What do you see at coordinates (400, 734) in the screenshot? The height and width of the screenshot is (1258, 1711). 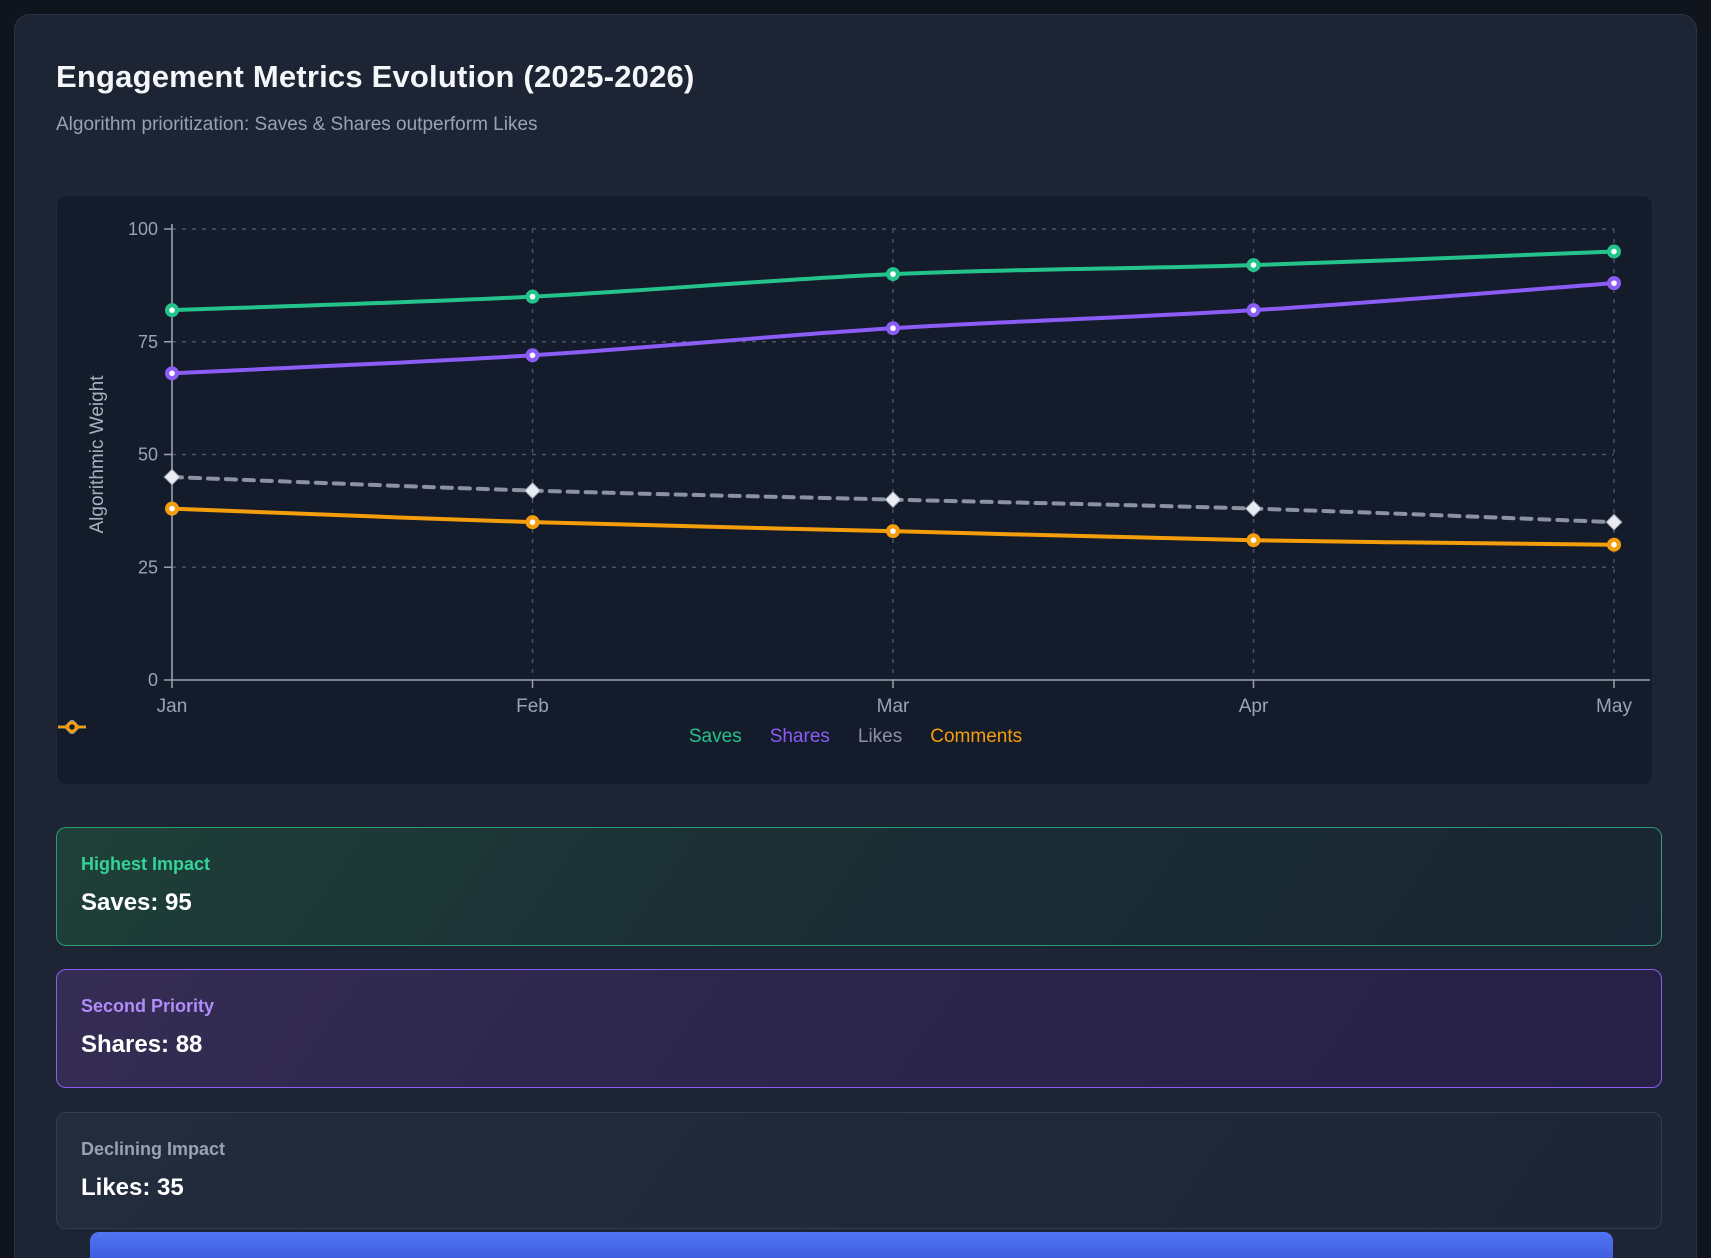 I see `legend-item-saves: Saves` at bounding box center [400, 734].